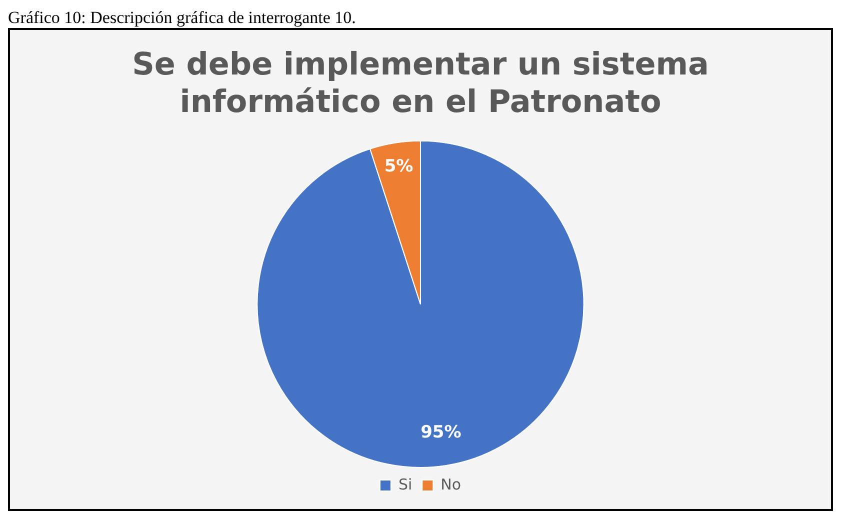 The width and height of the screenshot is (841, 521). I want to click on text: Gráfico 10: Descripción gráfica de interrogante 10., so click(182, 18).